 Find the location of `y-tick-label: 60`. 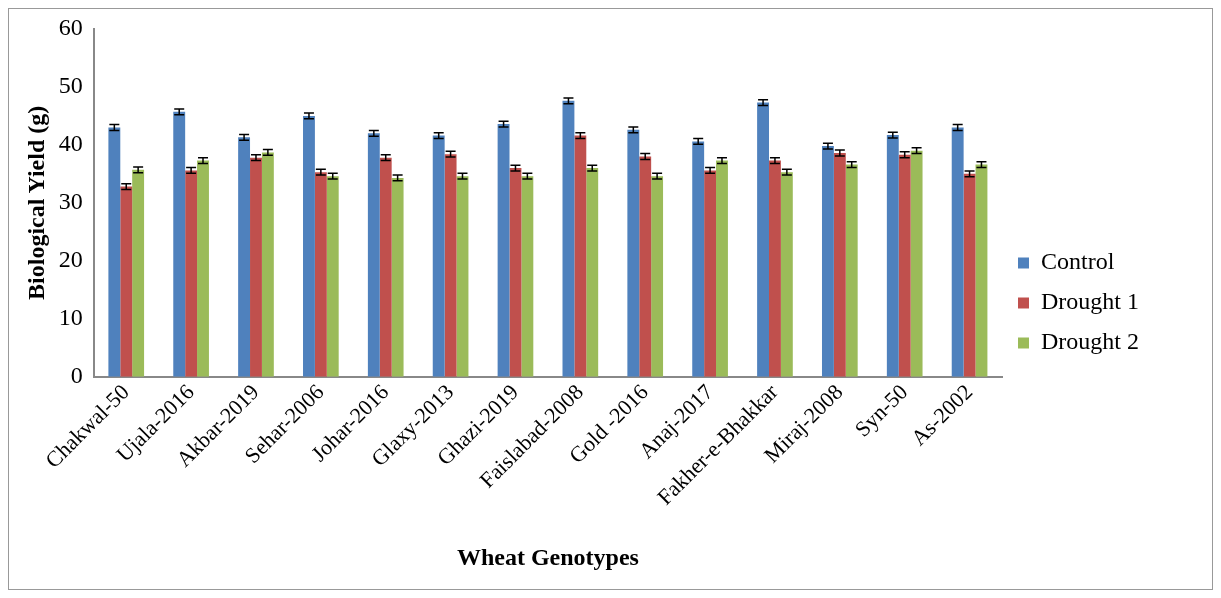

y-tick-label: 60 is located at coordinates (70, 27).